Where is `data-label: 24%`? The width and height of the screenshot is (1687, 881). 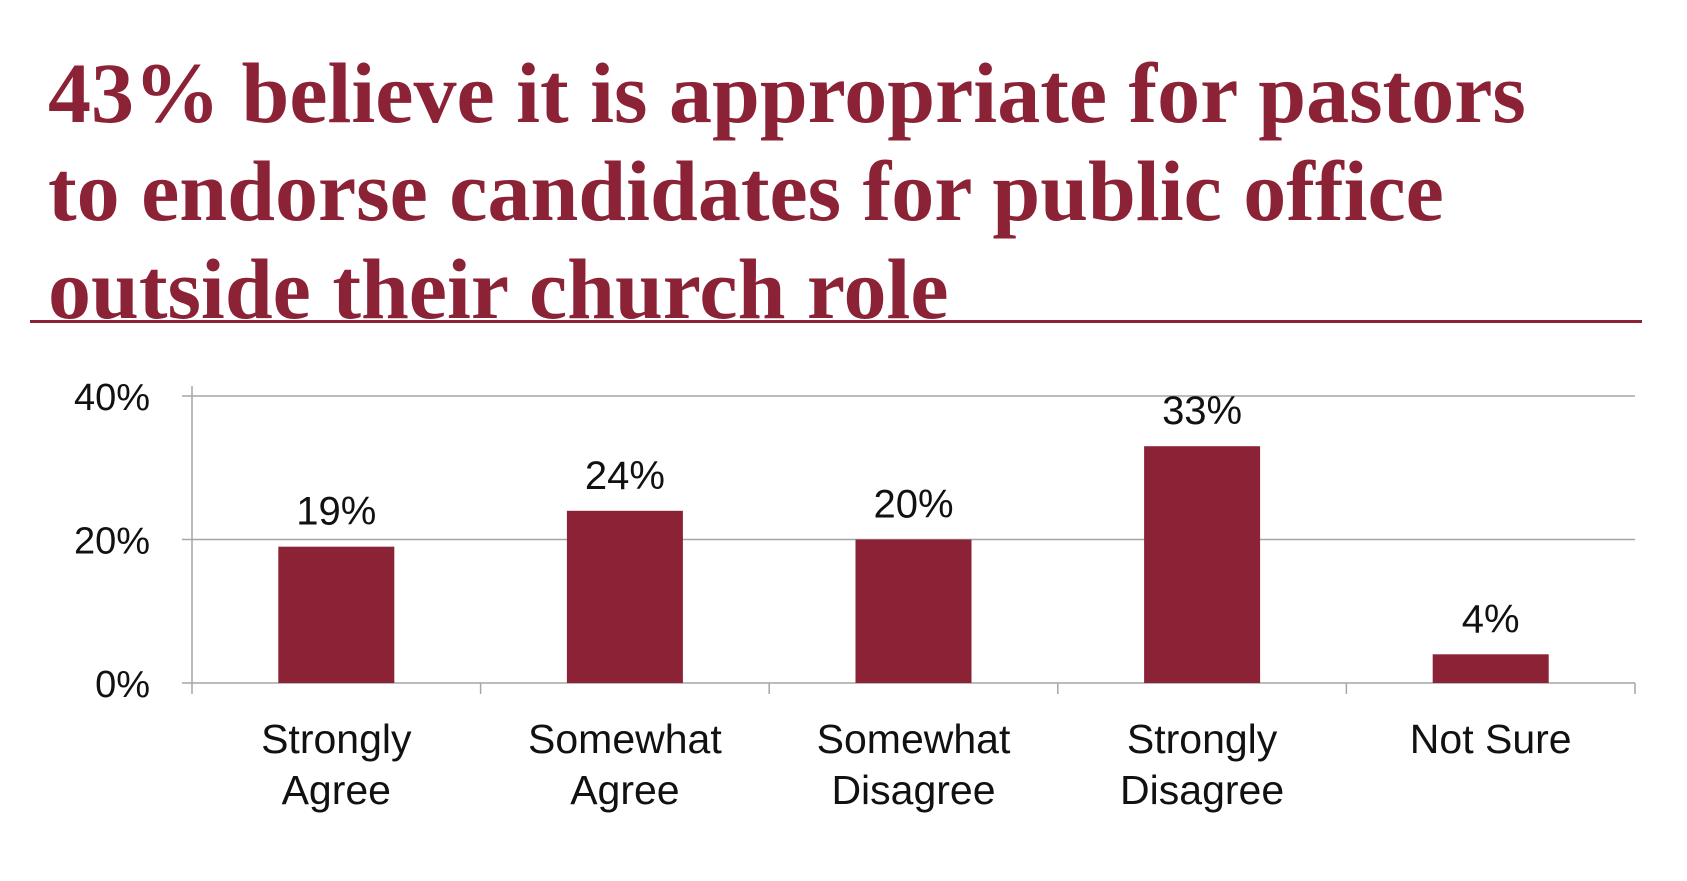
data-label: 24% is located at coordinates (625, 476).